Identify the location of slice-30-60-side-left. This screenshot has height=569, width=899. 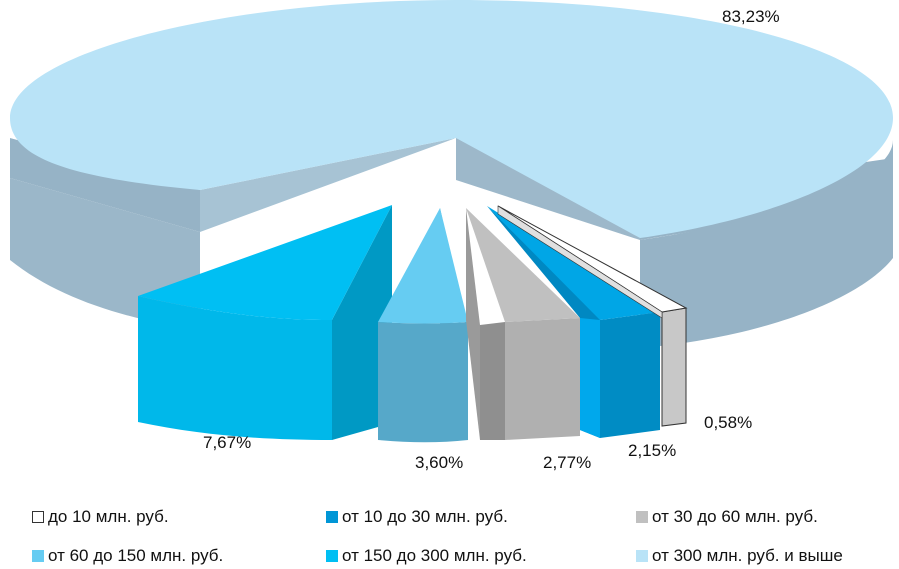
(473, 324).